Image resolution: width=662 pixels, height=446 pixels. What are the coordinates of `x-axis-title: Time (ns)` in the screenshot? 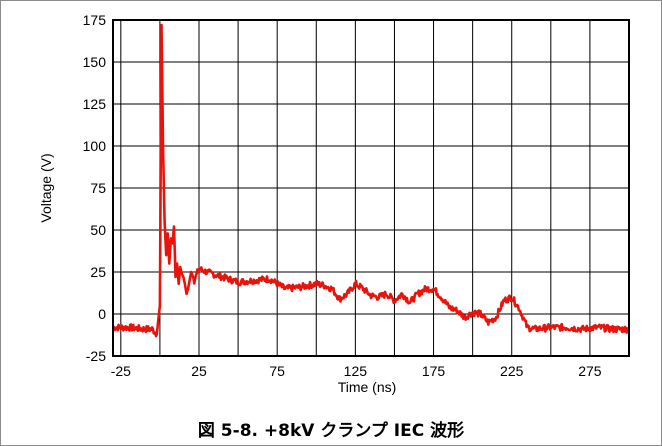 It's located at (367, 387).